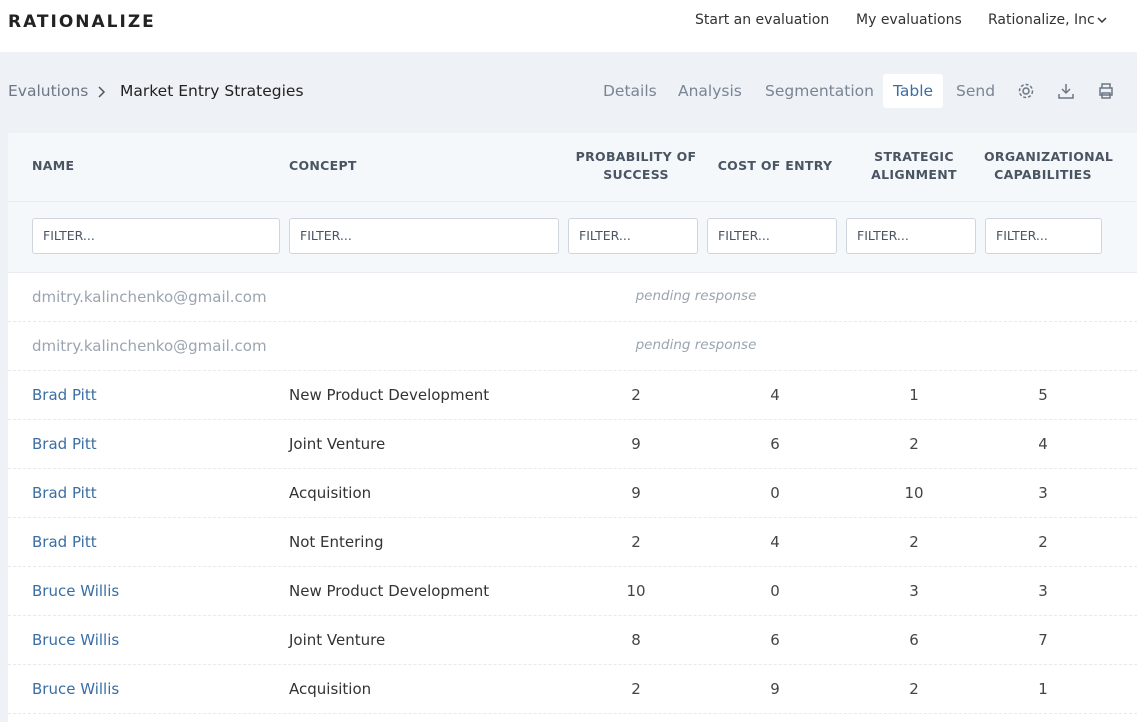  I want to click on logo: RATIONALIZE, so click(82, 22).